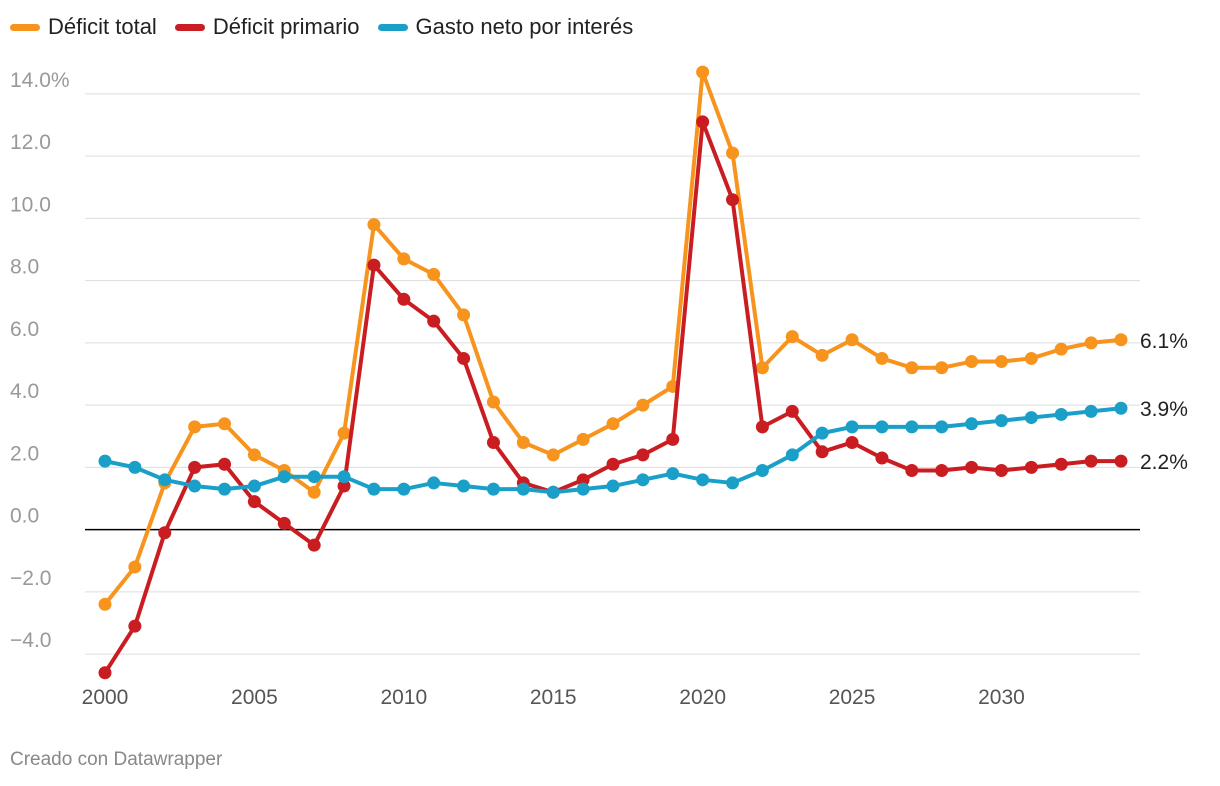 This screenshot has width=1220, height=786. I want to click on series-end-label: 3.9%, so click(1164, 409).